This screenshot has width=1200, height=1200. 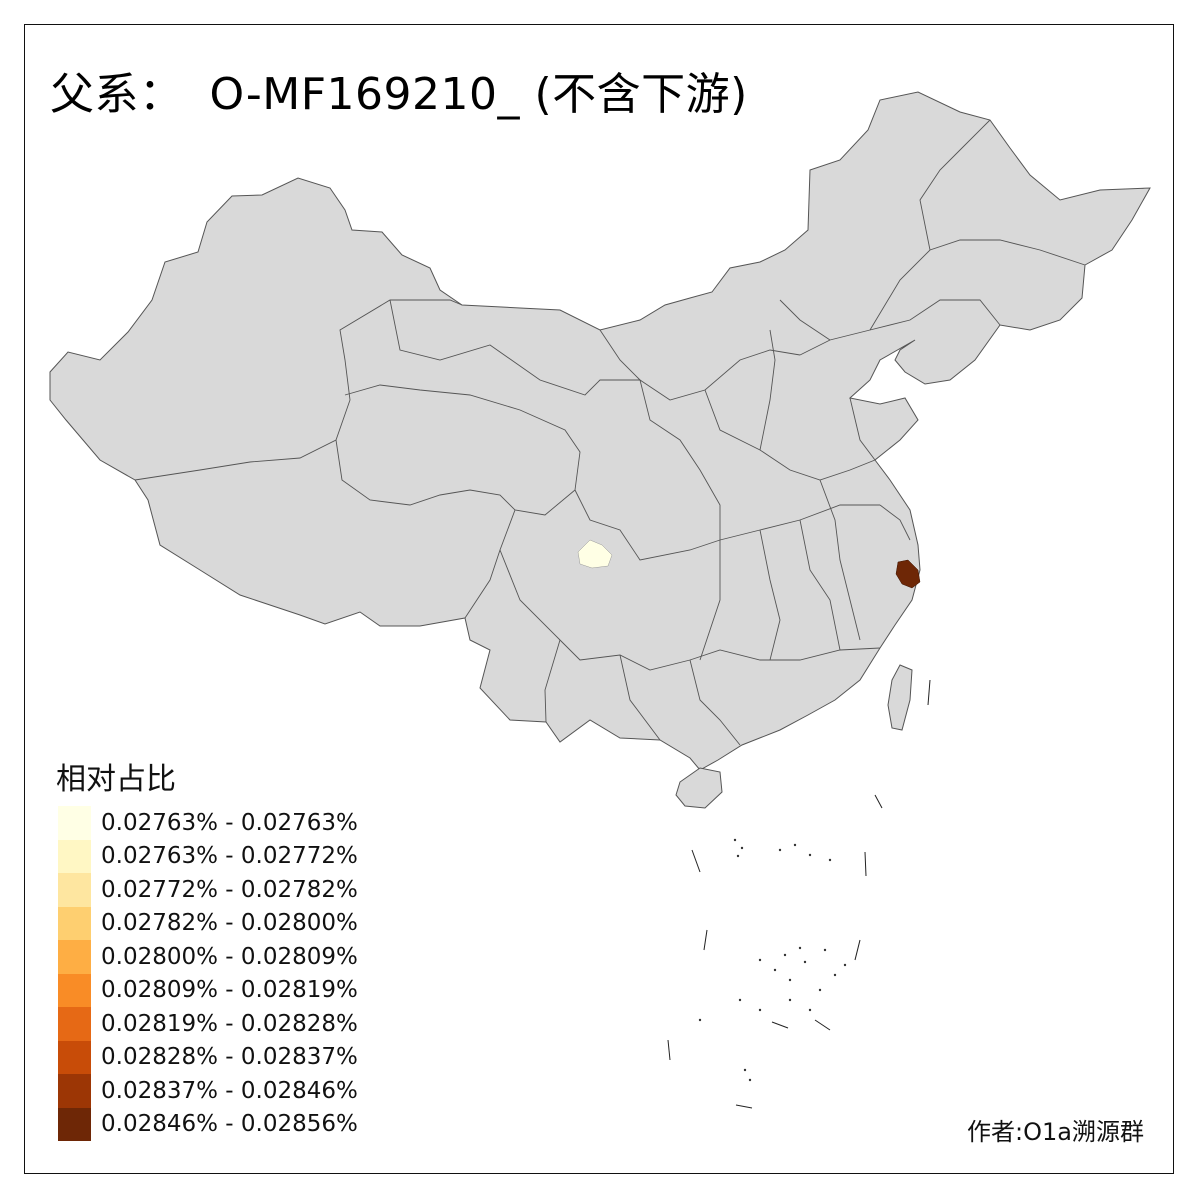 I want to click on legend-item: 0.02837% - 0.02846%, so click(x=208, y=1091).